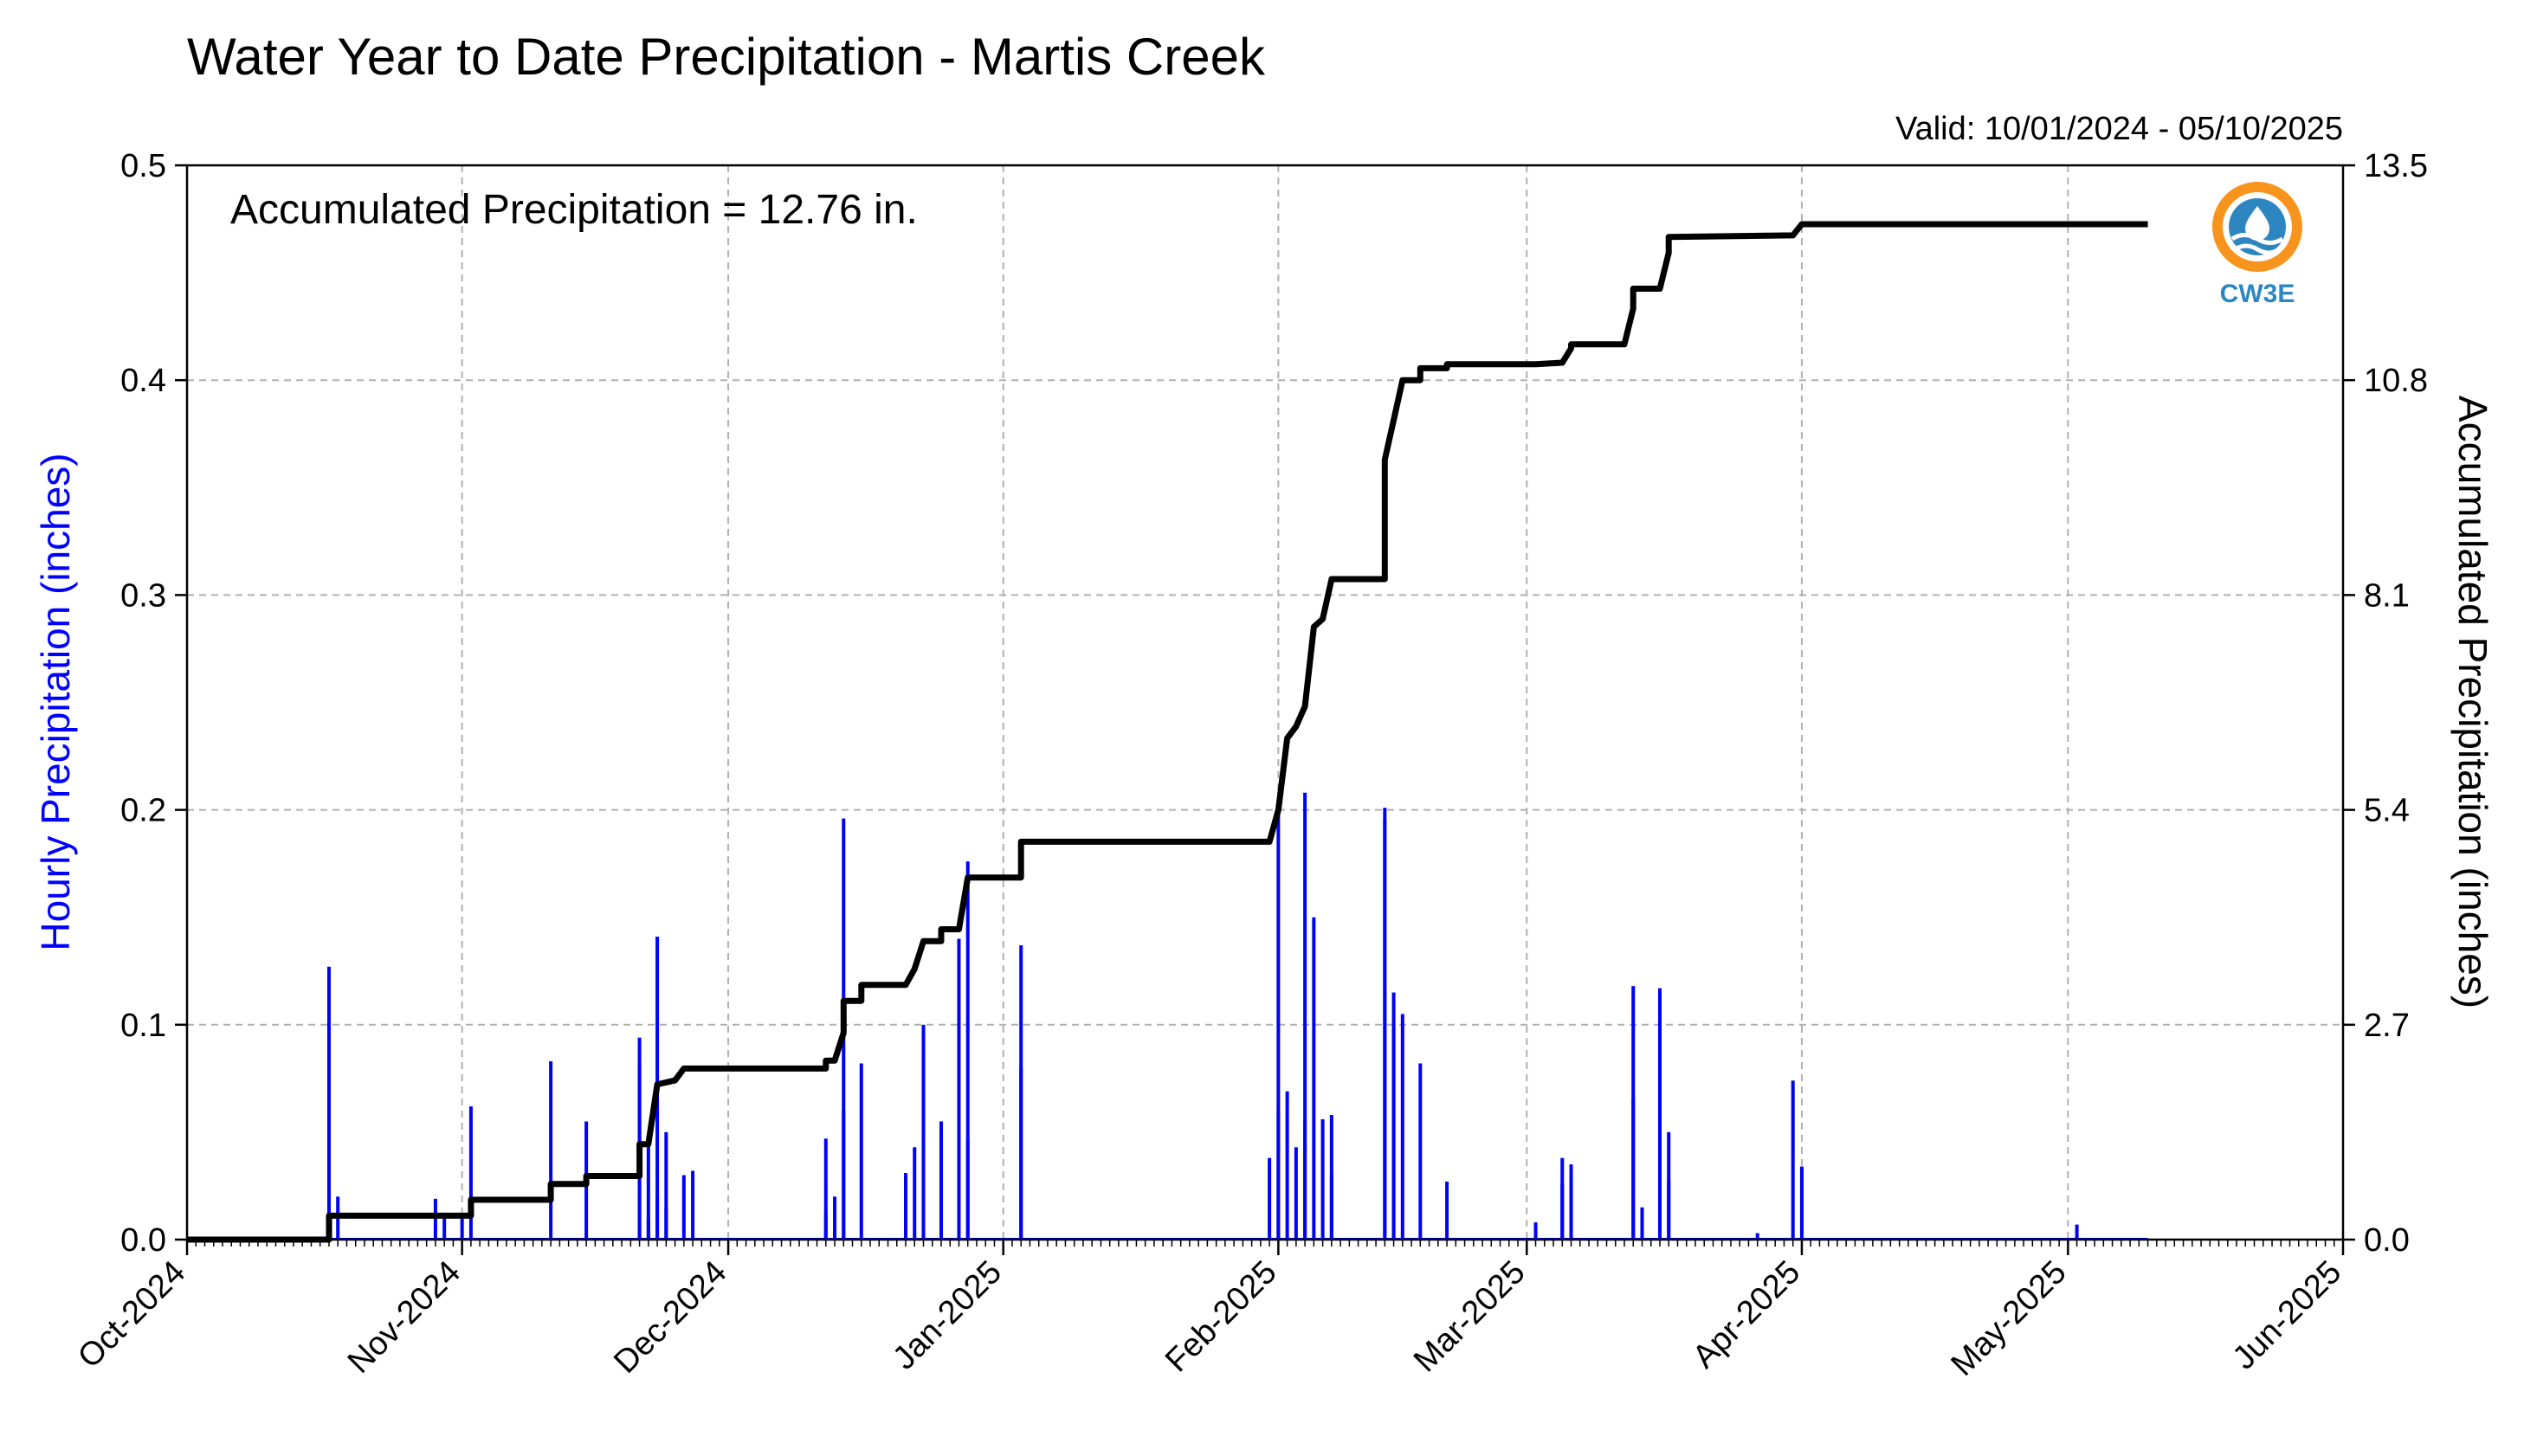 Image resolution: width=2524 pixels, height=1456 pixels. What do you see at coordinates (56, 701) in the screenshot?
I see `left-axis-label: Hourly Precipitation (inches)` at bounding box center [56, 701].